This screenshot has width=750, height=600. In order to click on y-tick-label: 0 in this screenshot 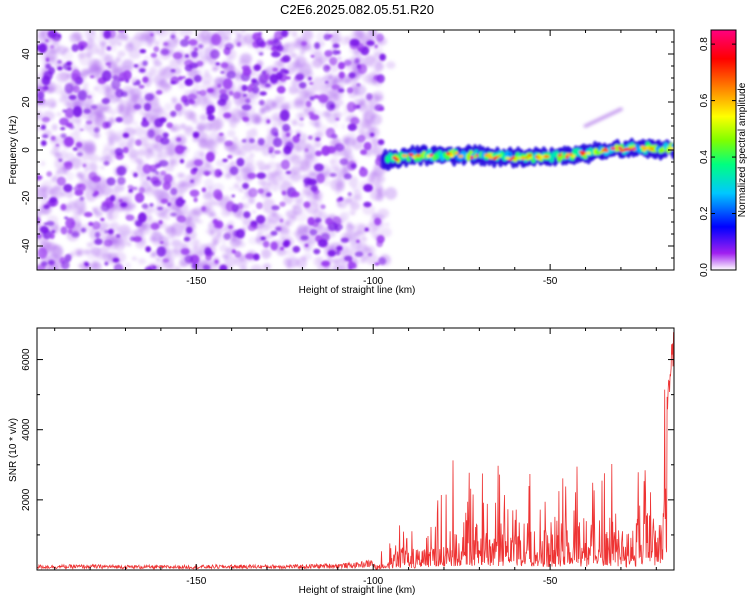, I will do `click(26, 150)`.